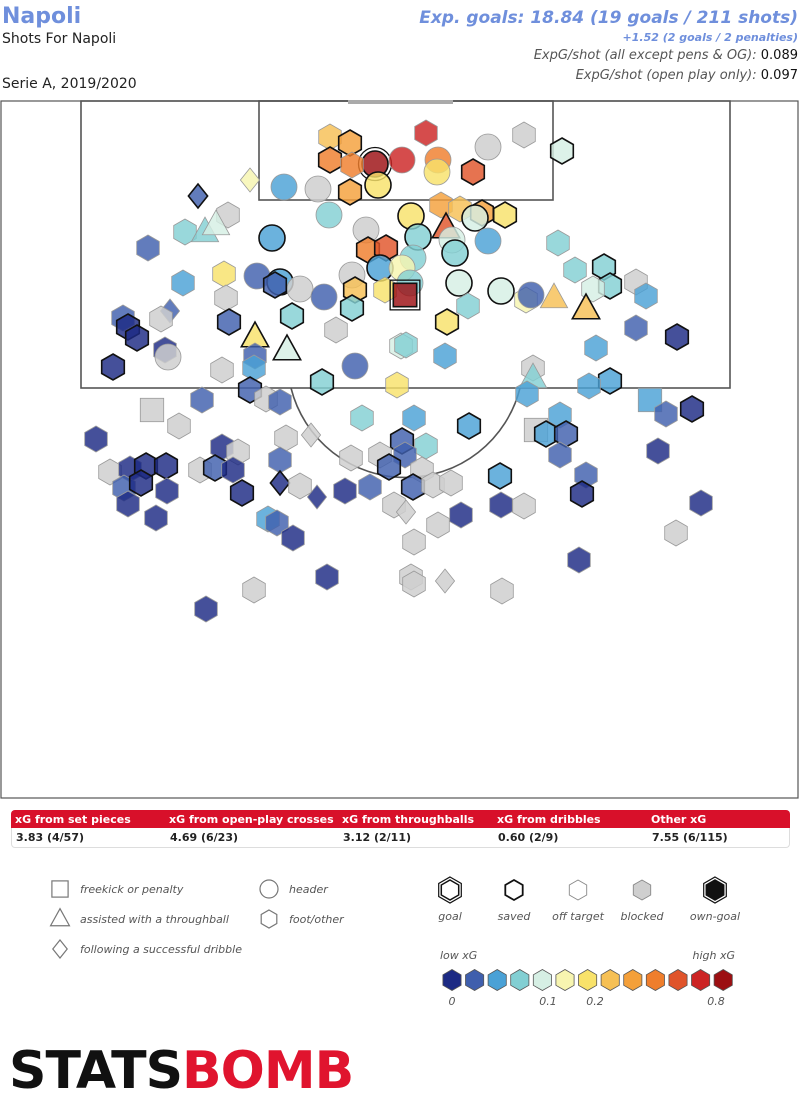  Describe the element at coordinates (309, 889) in the screenshot. I see `legend-shape-label: header` at that location.